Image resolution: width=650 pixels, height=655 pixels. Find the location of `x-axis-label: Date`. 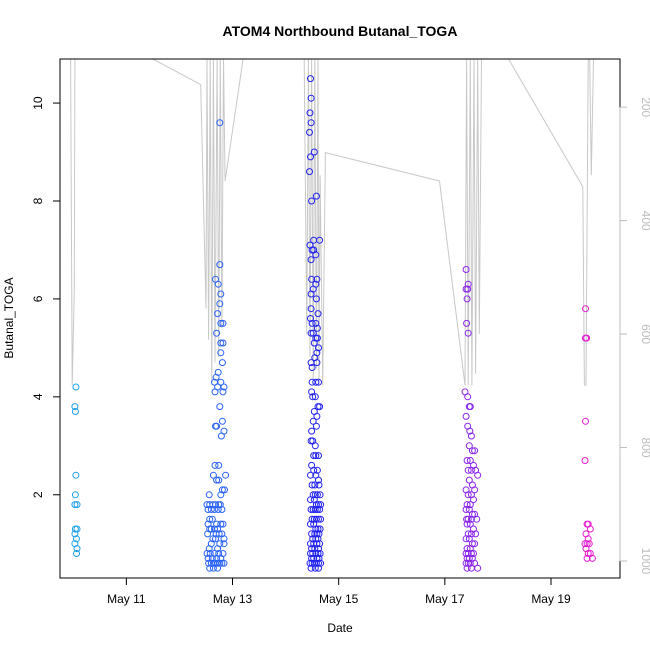

x-axis-label: Date is located at coordinates (340, 628).